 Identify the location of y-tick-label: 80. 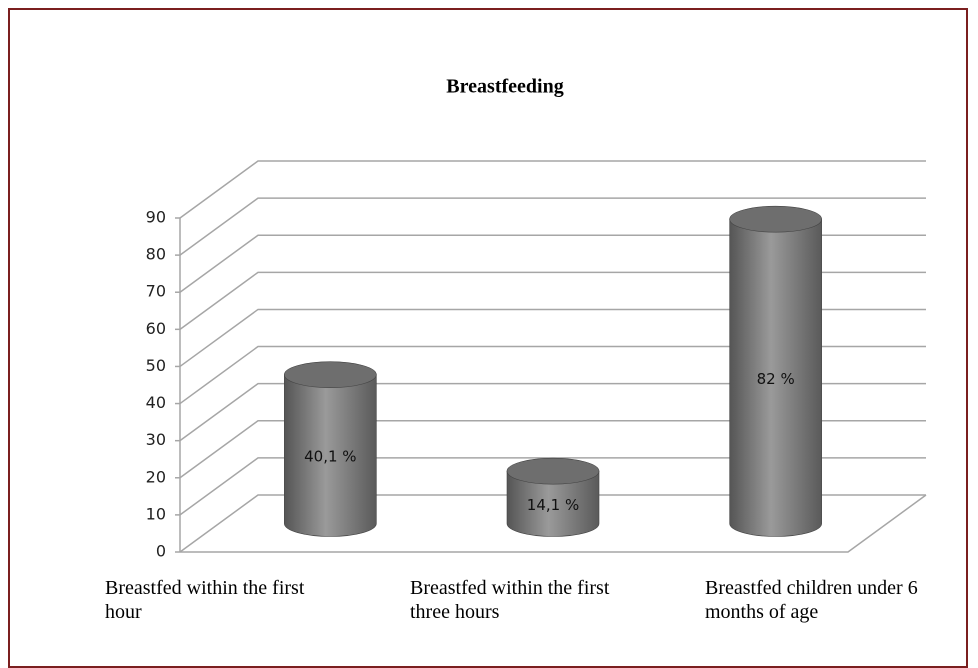
(156, 254).